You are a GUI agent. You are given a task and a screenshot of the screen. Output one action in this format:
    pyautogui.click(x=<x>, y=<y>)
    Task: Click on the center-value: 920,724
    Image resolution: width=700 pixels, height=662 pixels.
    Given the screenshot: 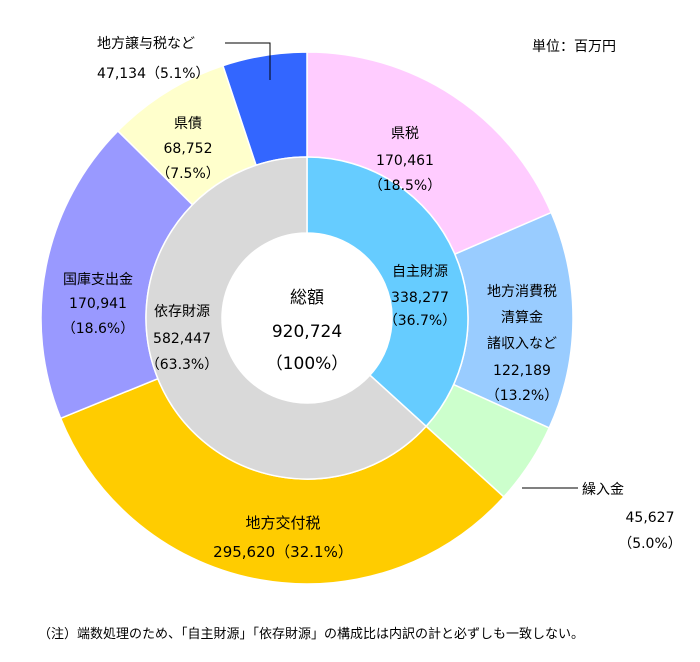 What is the action you would take?
    pyautogui.click(x=307, y=332)
    